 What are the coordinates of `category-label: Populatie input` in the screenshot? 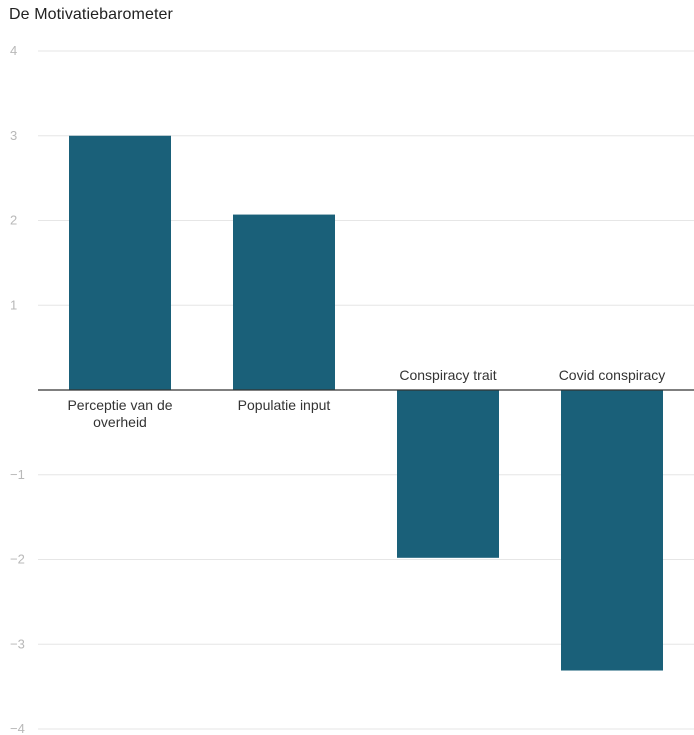 It's located at (284, 405).